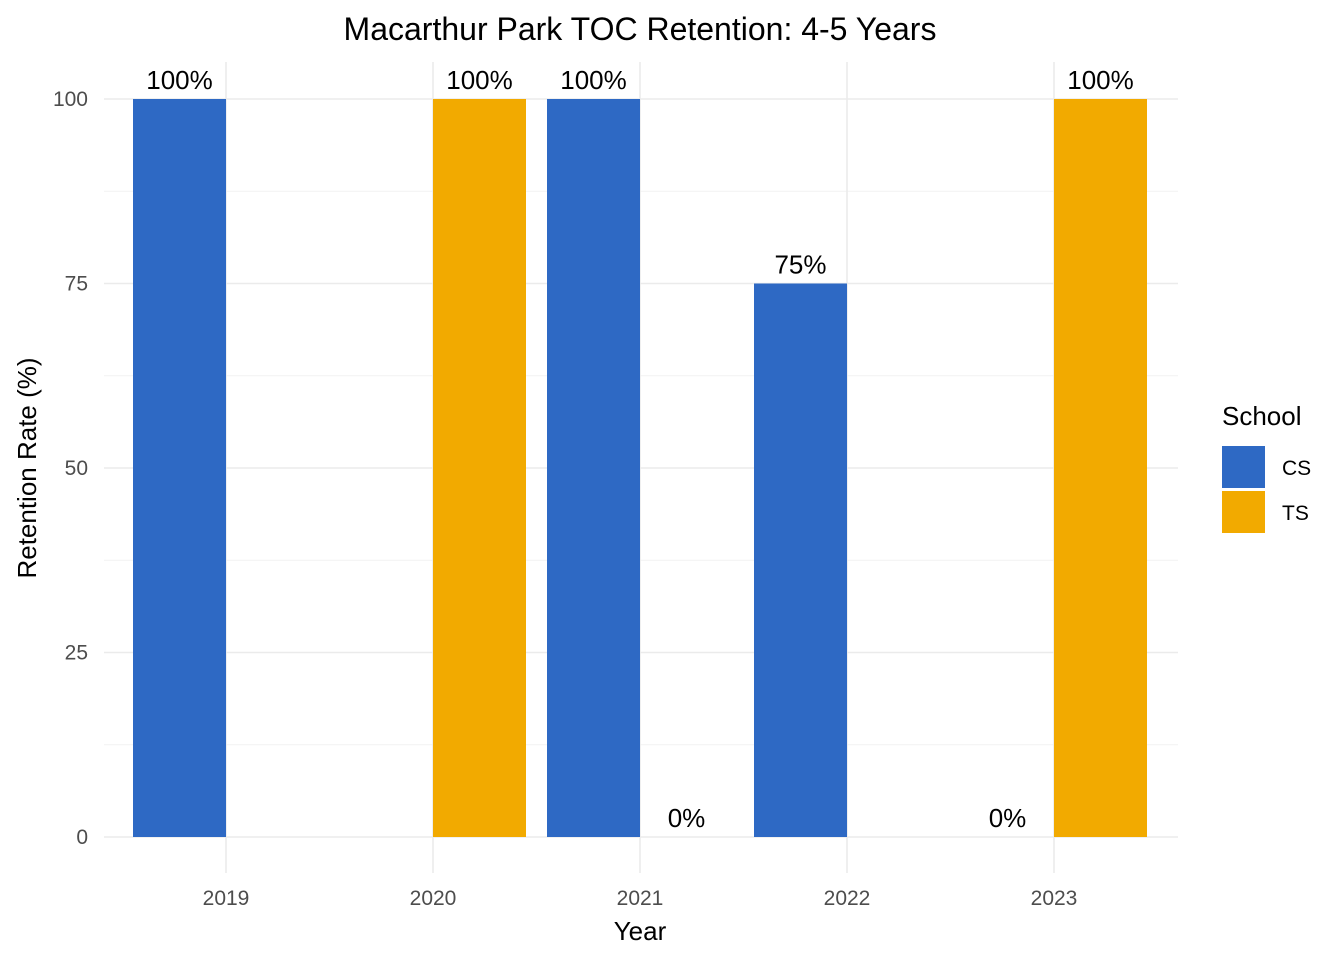 This screenshot has width=1344, height=960. I want to click on legend-label-ts: TS, so click(1295, 513).